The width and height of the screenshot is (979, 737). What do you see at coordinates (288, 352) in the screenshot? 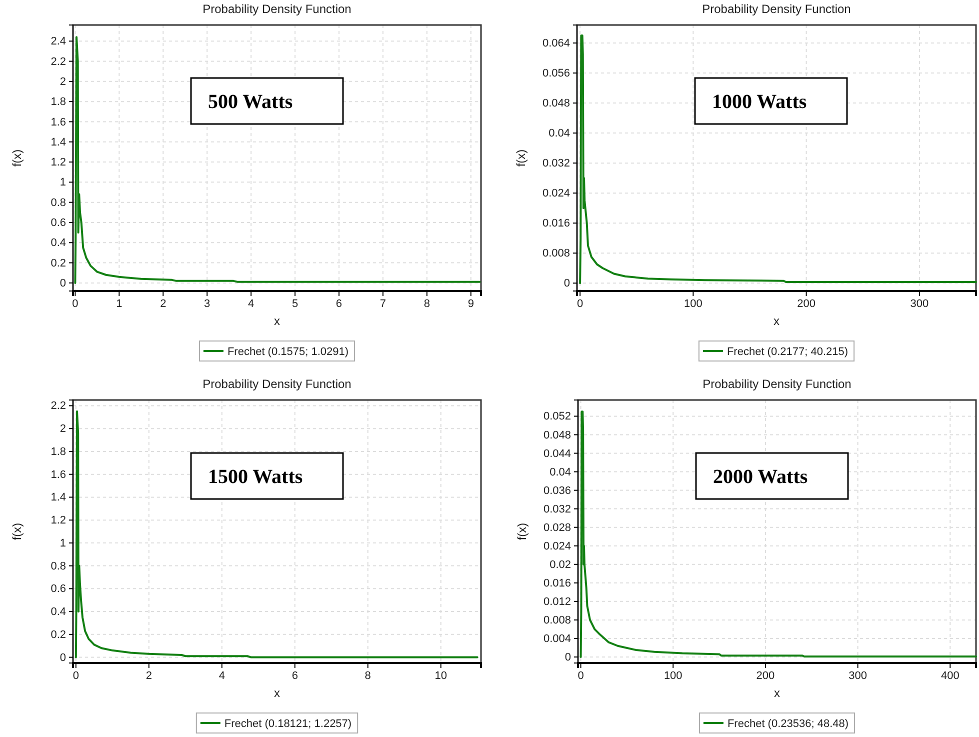
I see `legend-label: Frechet (0.1575; 1.0291)` at bounding box center [288, 352].